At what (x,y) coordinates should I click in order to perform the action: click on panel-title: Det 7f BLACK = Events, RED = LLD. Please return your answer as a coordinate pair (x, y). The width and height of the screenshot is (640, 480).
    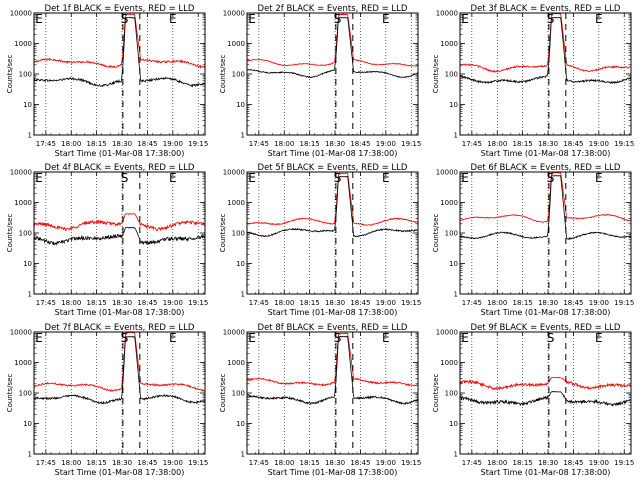
    Looking at the image, I should click on (120, 328).